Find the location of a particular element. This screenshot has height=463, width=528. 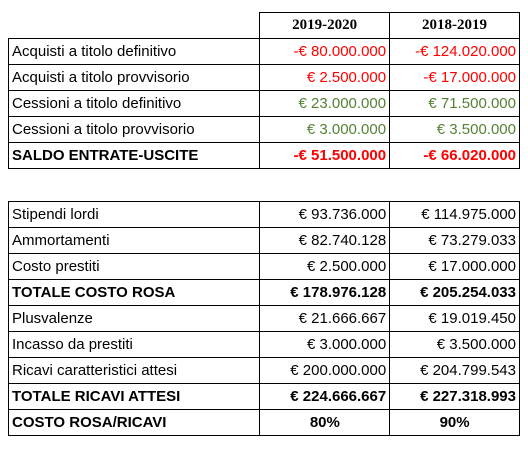

row-label: Cessioni a titolo definitivo is located at coordinates (134, 103).